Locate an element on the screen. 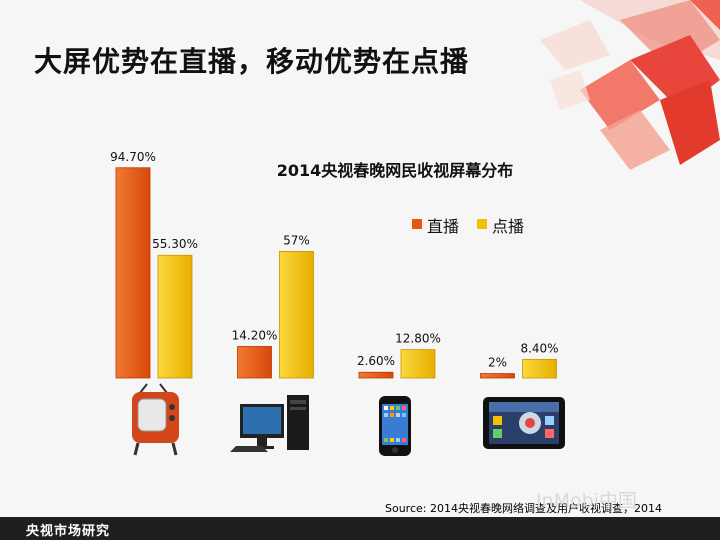 This screenshot has width=720, height=540. chart-legend: 直播 点播 is located at coordinates (468, 226).